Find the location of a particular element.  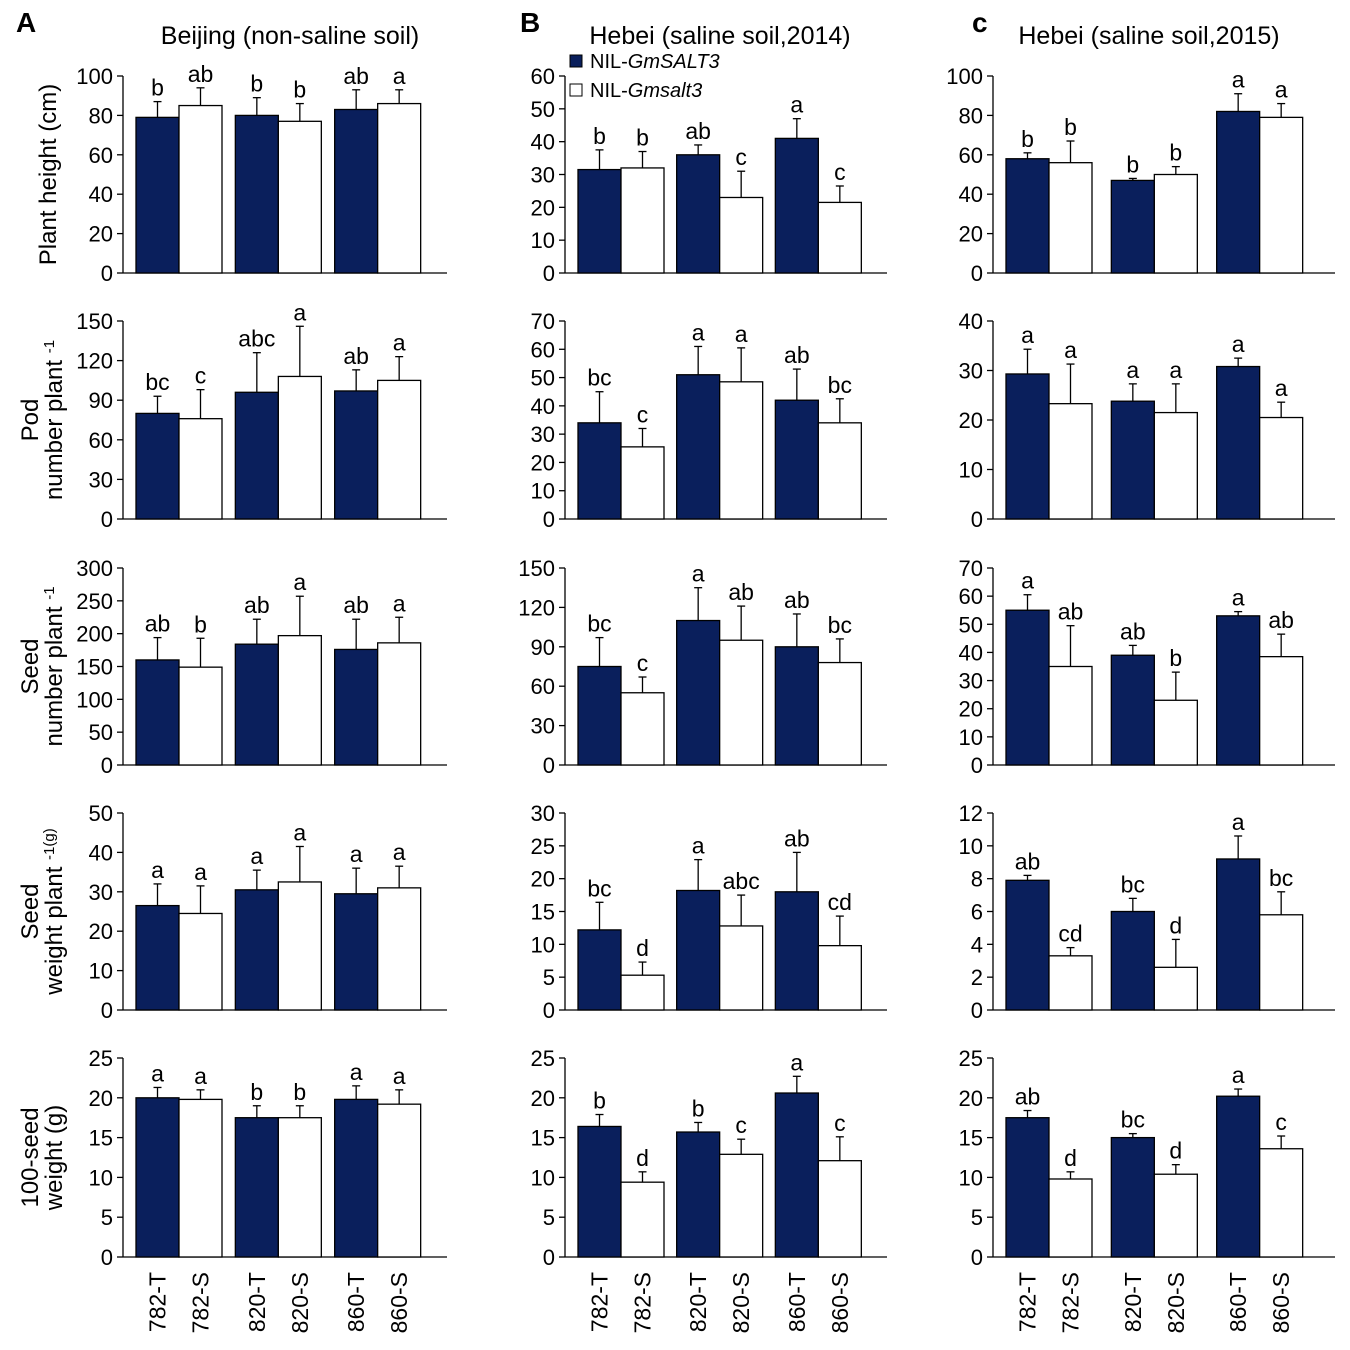

y-tick-label: 90 is located at coordinates (543, 647).